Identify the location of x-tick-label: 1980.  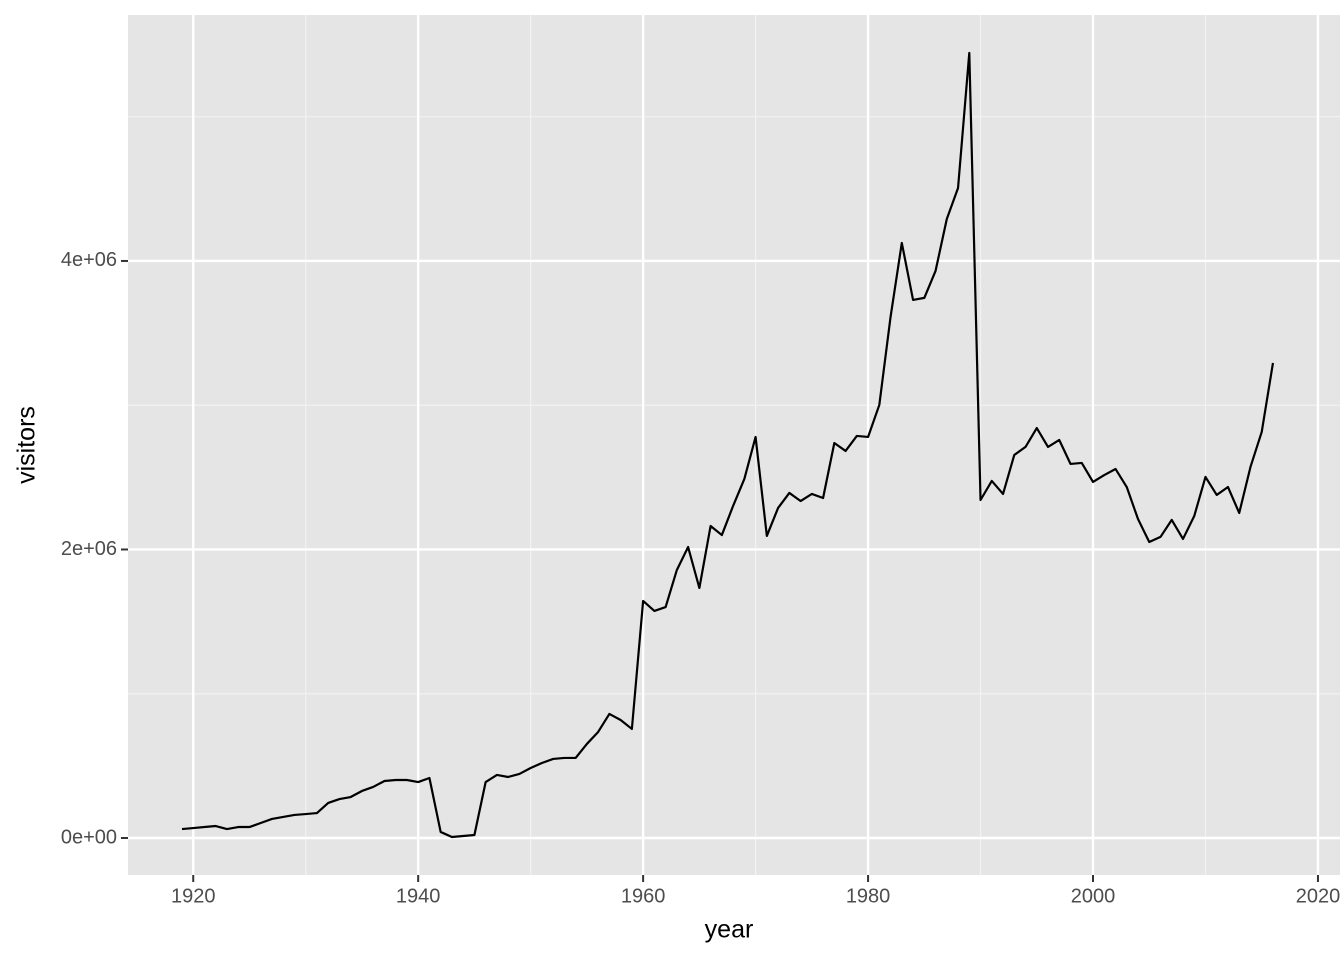
(868, 896).